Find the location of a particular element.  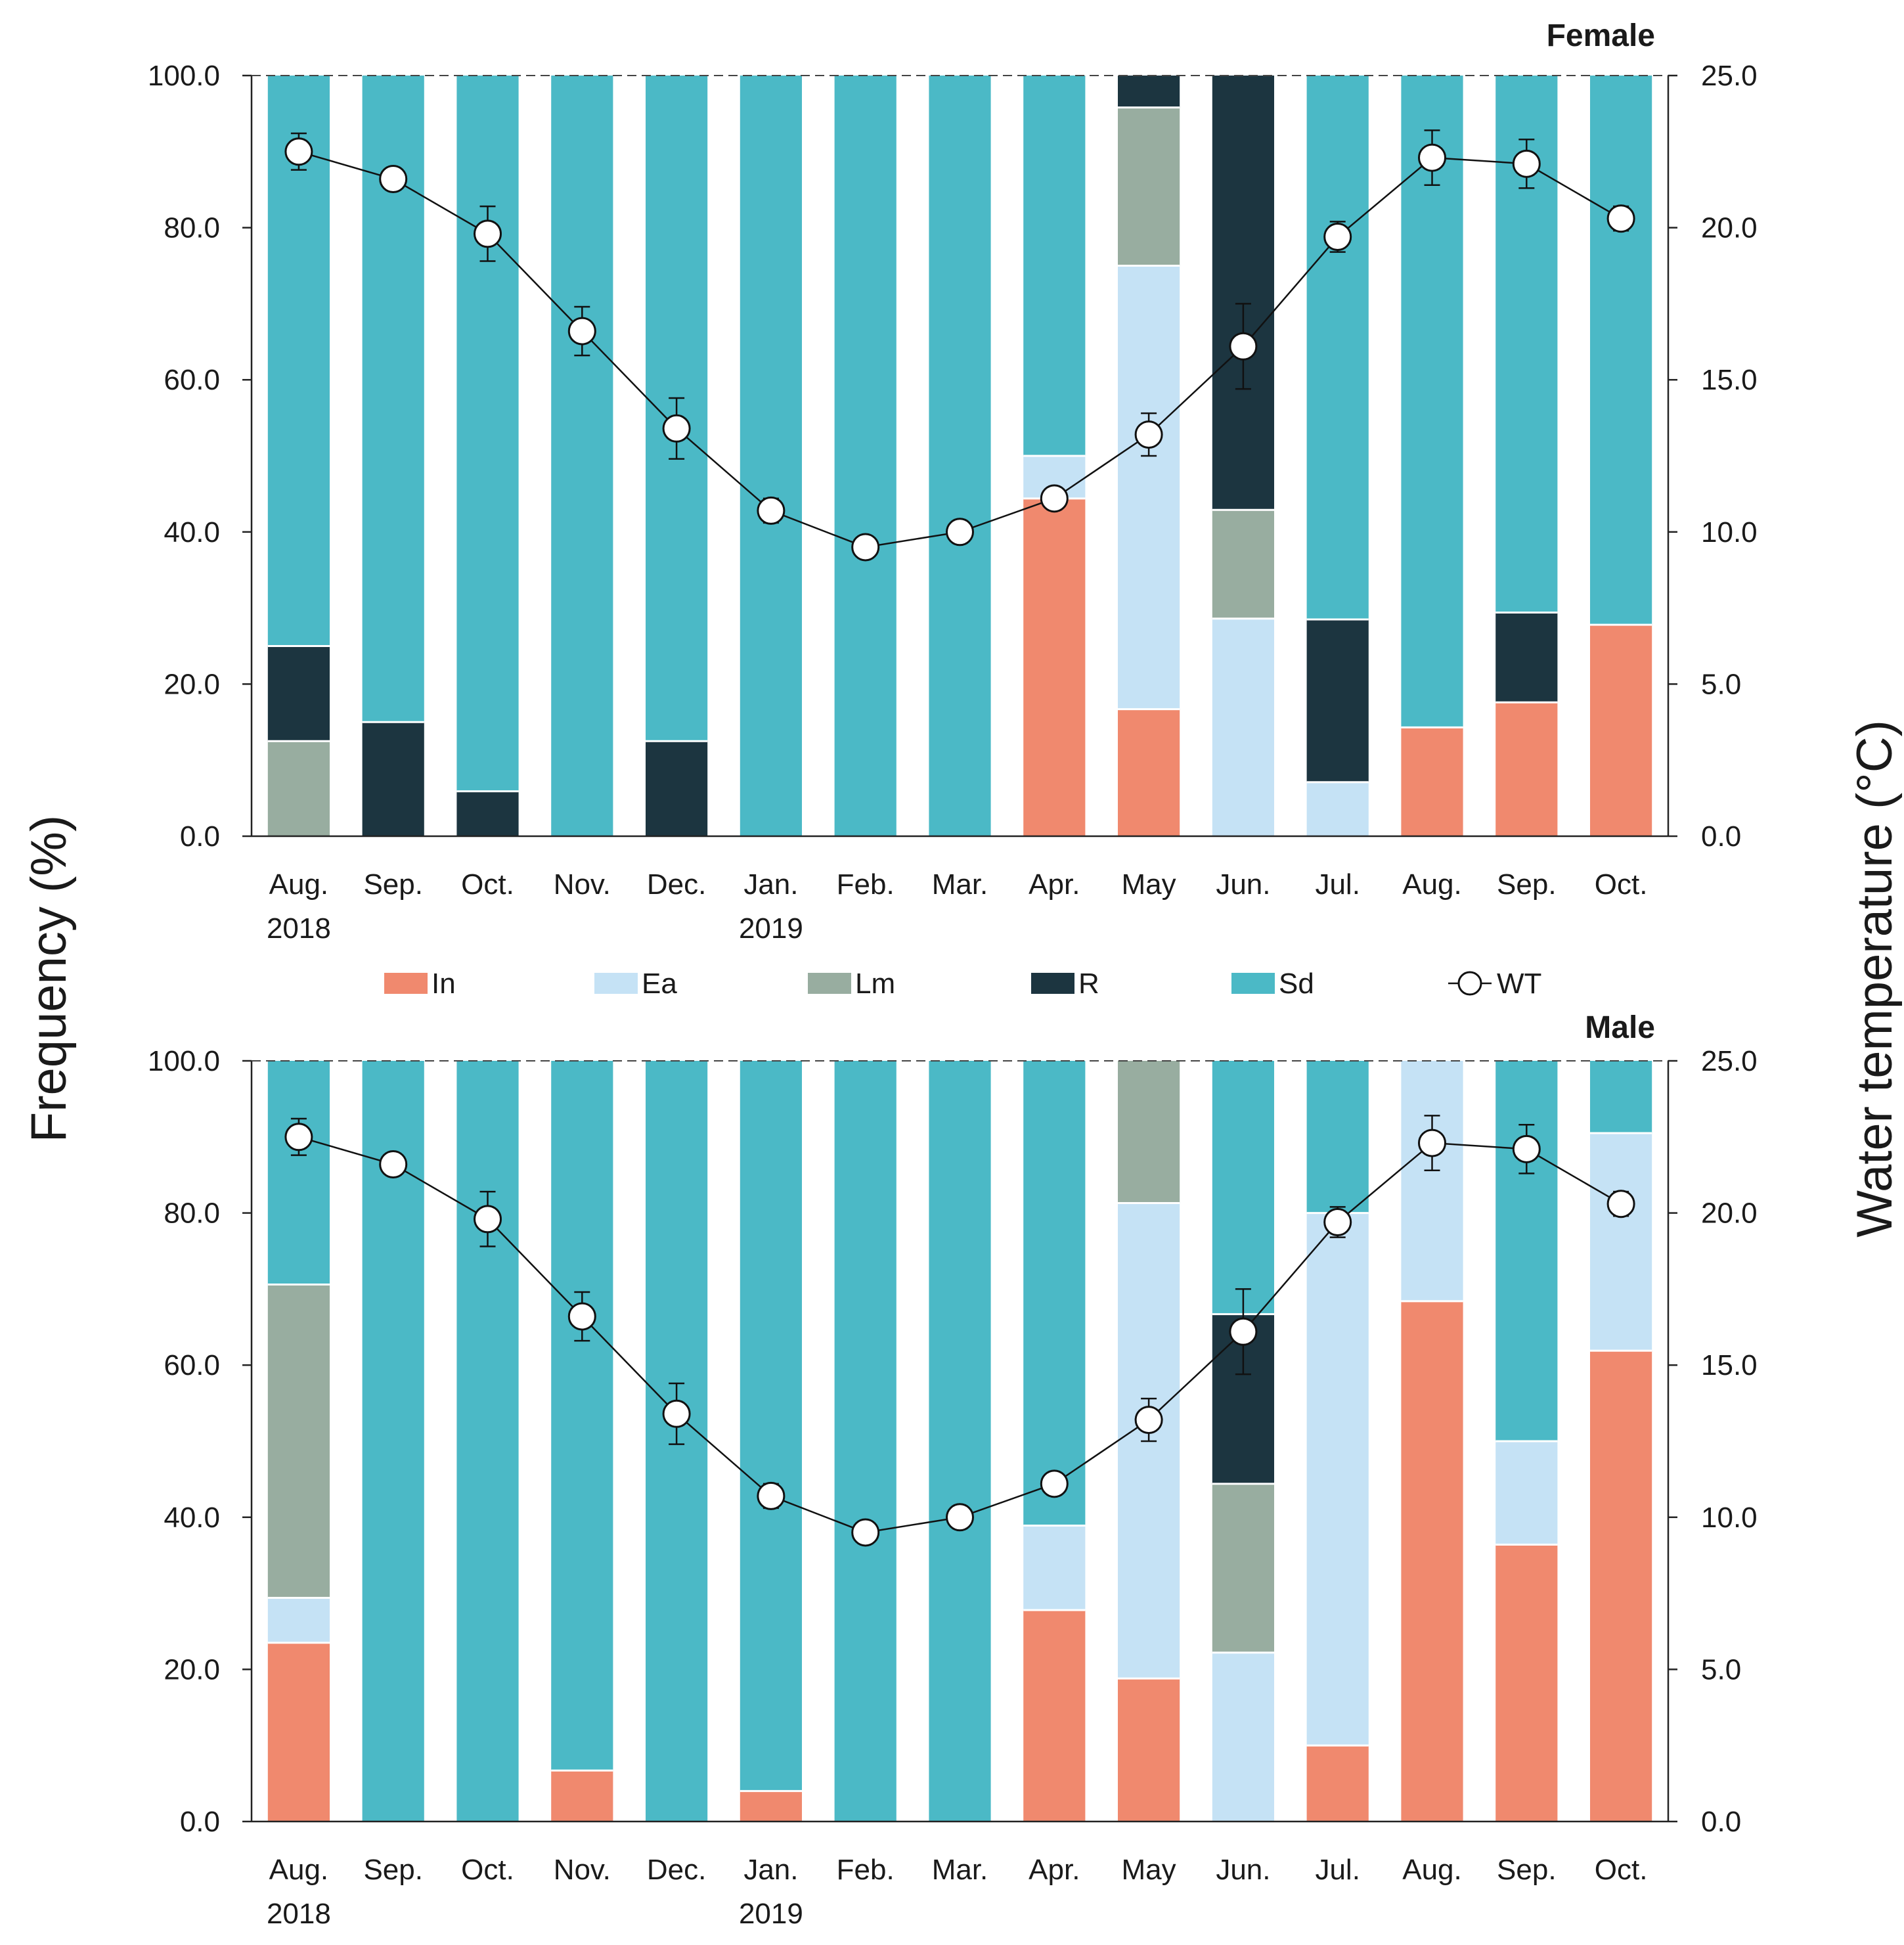

y-tick-label: 60.0 is located at coordinates (192, 380).